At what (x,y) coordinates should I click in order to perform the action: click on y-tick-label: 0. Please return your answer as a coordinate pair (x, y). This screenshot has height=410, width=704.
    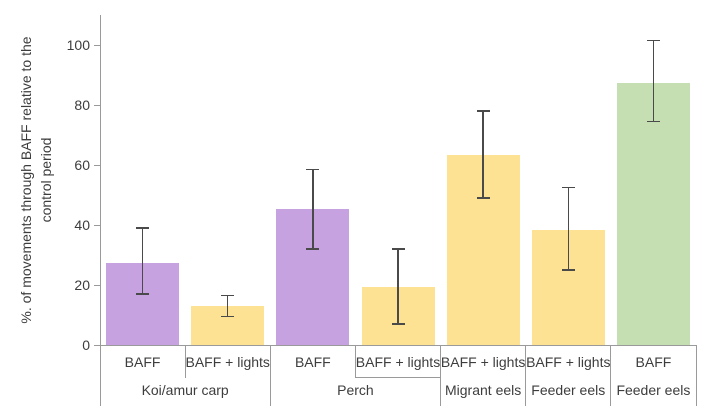
    Looking at the image, I should click on (86, 345).